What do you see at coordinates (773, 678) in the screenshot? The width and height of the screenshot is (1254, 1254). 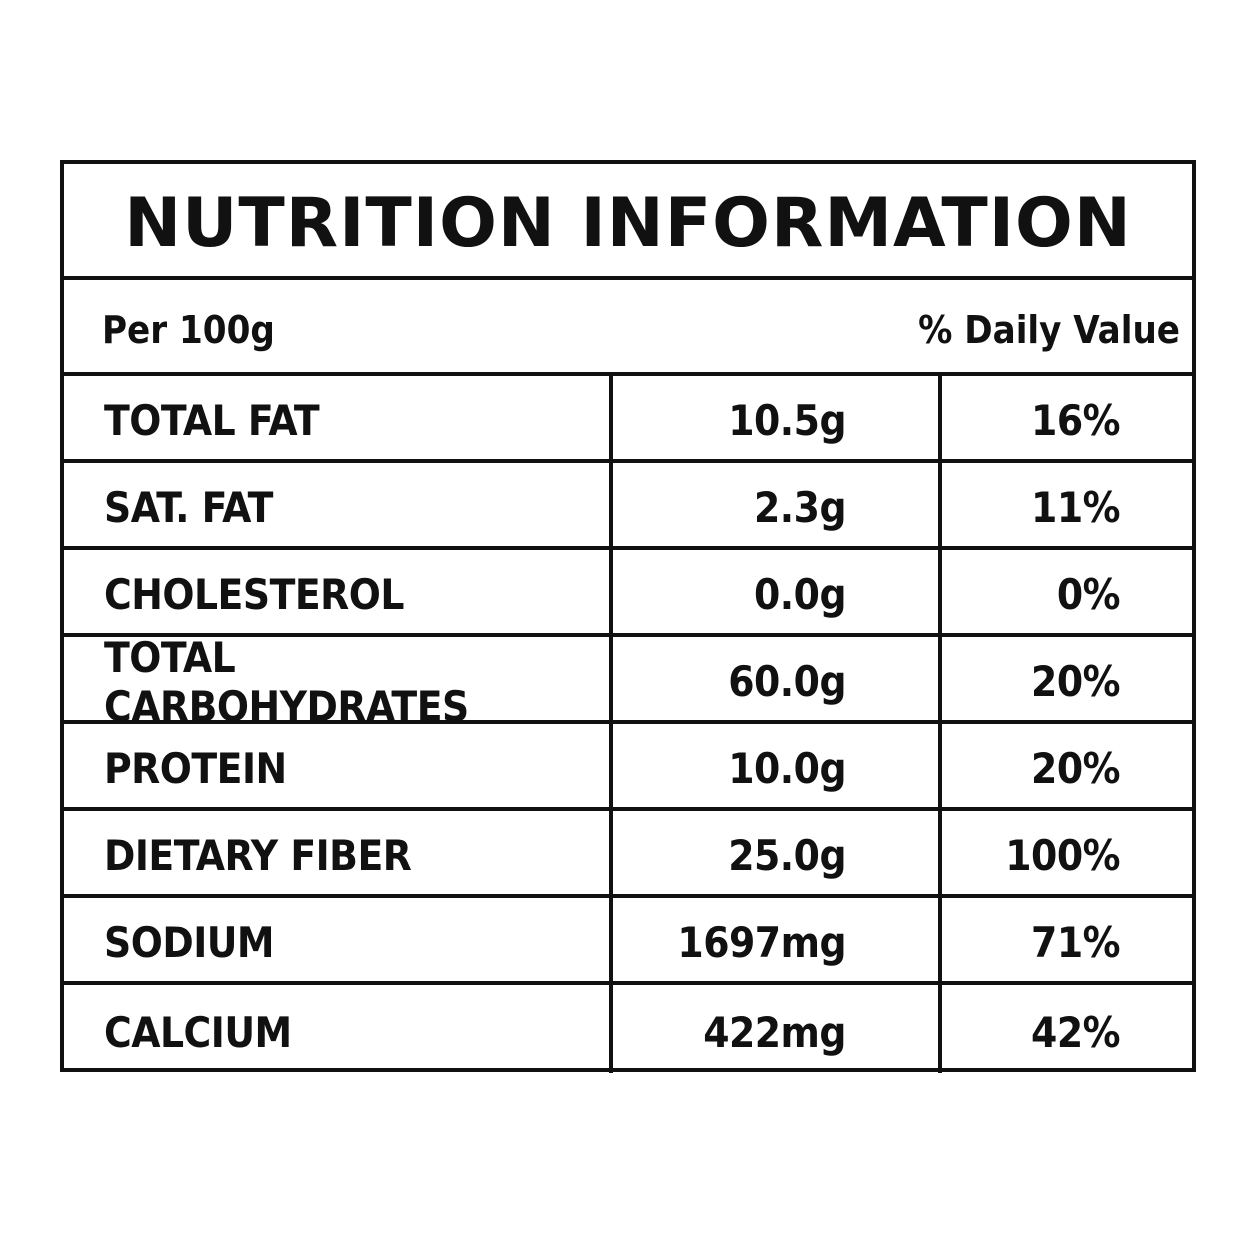 I see `nutrient-amount: 60.0g` at bounding box center [773, 678].